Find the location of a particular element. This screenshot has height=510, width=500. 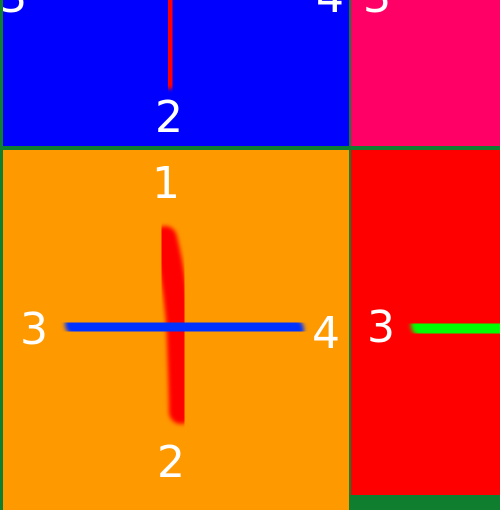

tile-top-left-label-right: 4 is located at coordinates (330, 10).